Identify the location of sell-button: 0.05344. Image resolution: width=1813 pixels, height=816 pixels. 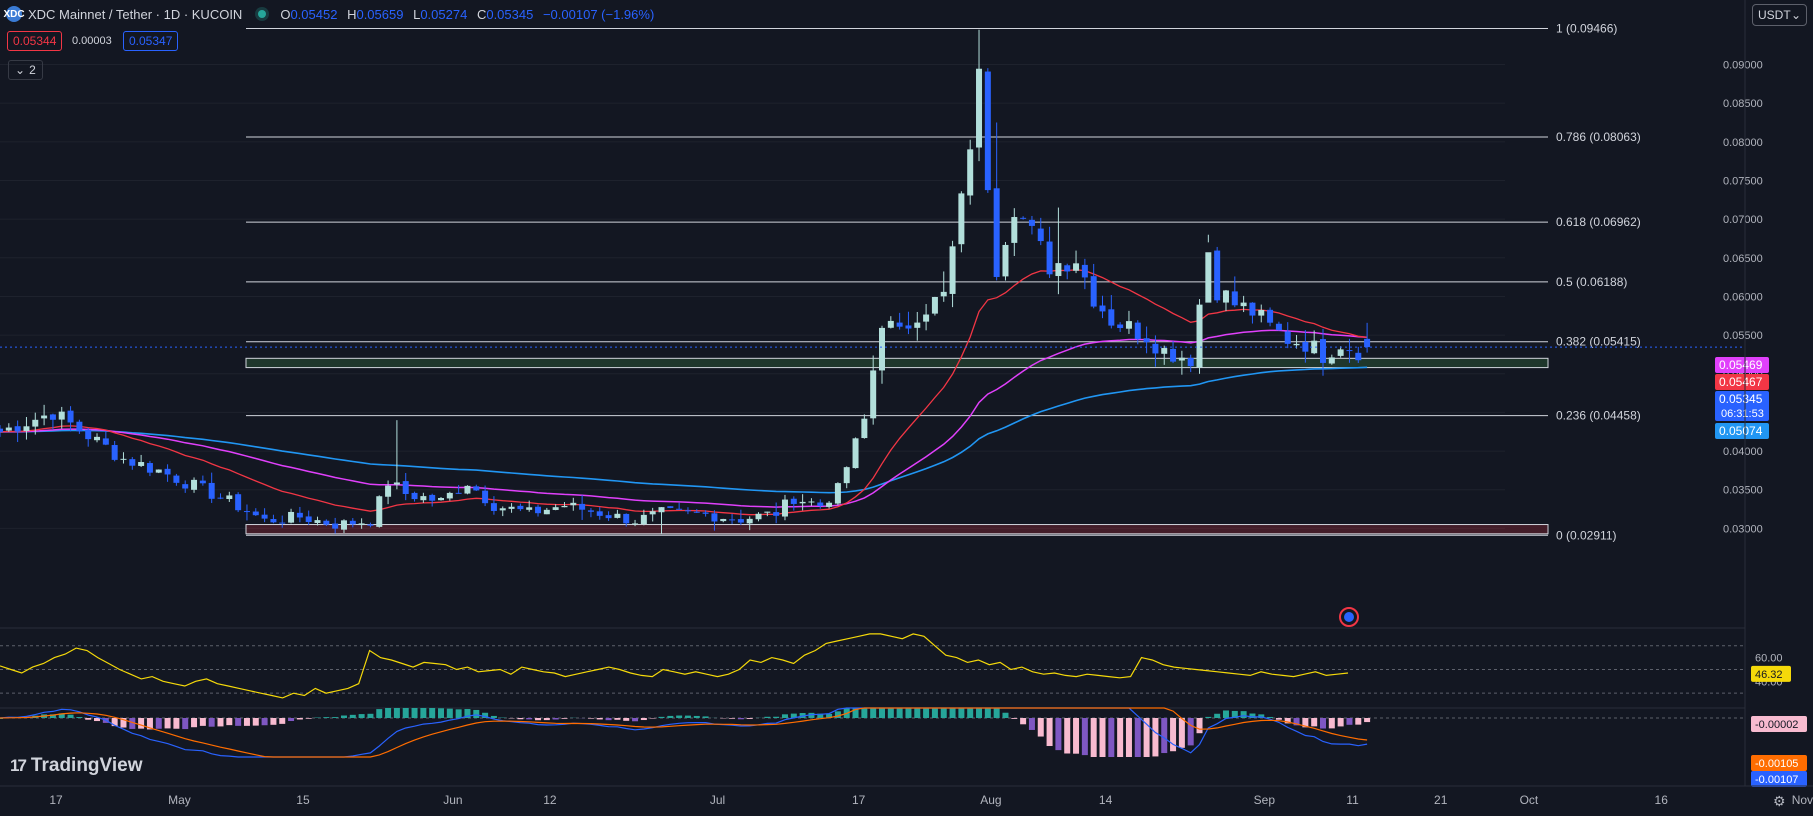
(35, 41).